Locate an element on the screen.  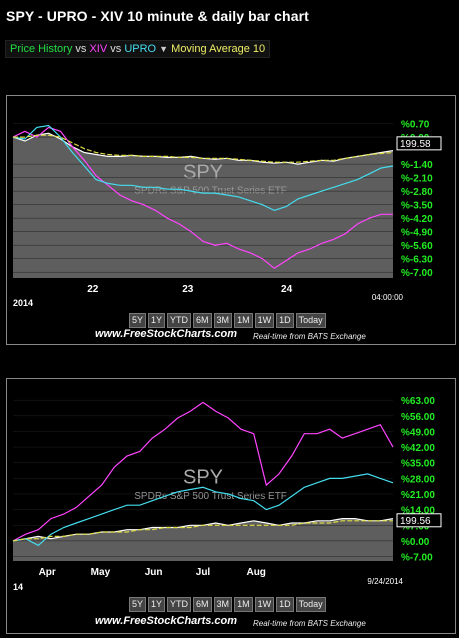
y-tick-label: %56.00 is located at coordinates (418, 417).